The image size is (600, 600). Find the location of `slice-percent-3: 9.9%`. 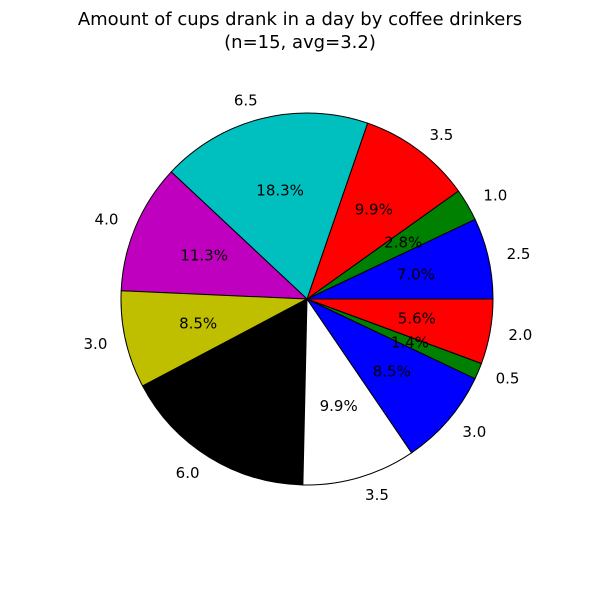

slice-percent-3: 9.9% is located at coordinates (374, 210).